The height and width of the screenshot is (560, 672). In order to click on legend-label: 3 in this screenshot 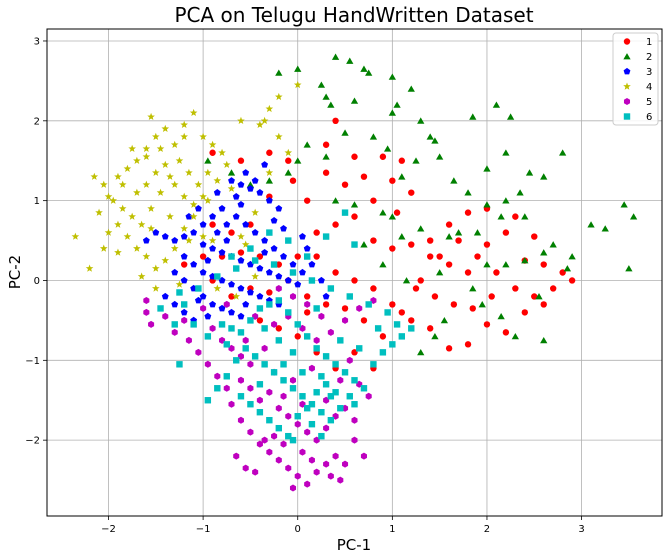, I will do `click(649, 72)`.